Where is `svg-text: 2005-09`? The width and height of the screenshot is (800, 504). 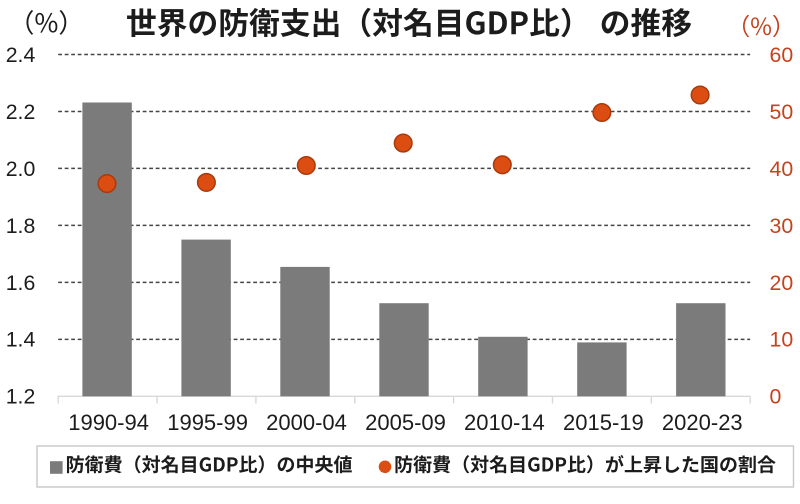 svg-text: 2005-09 is located at coordinates (405, 422).